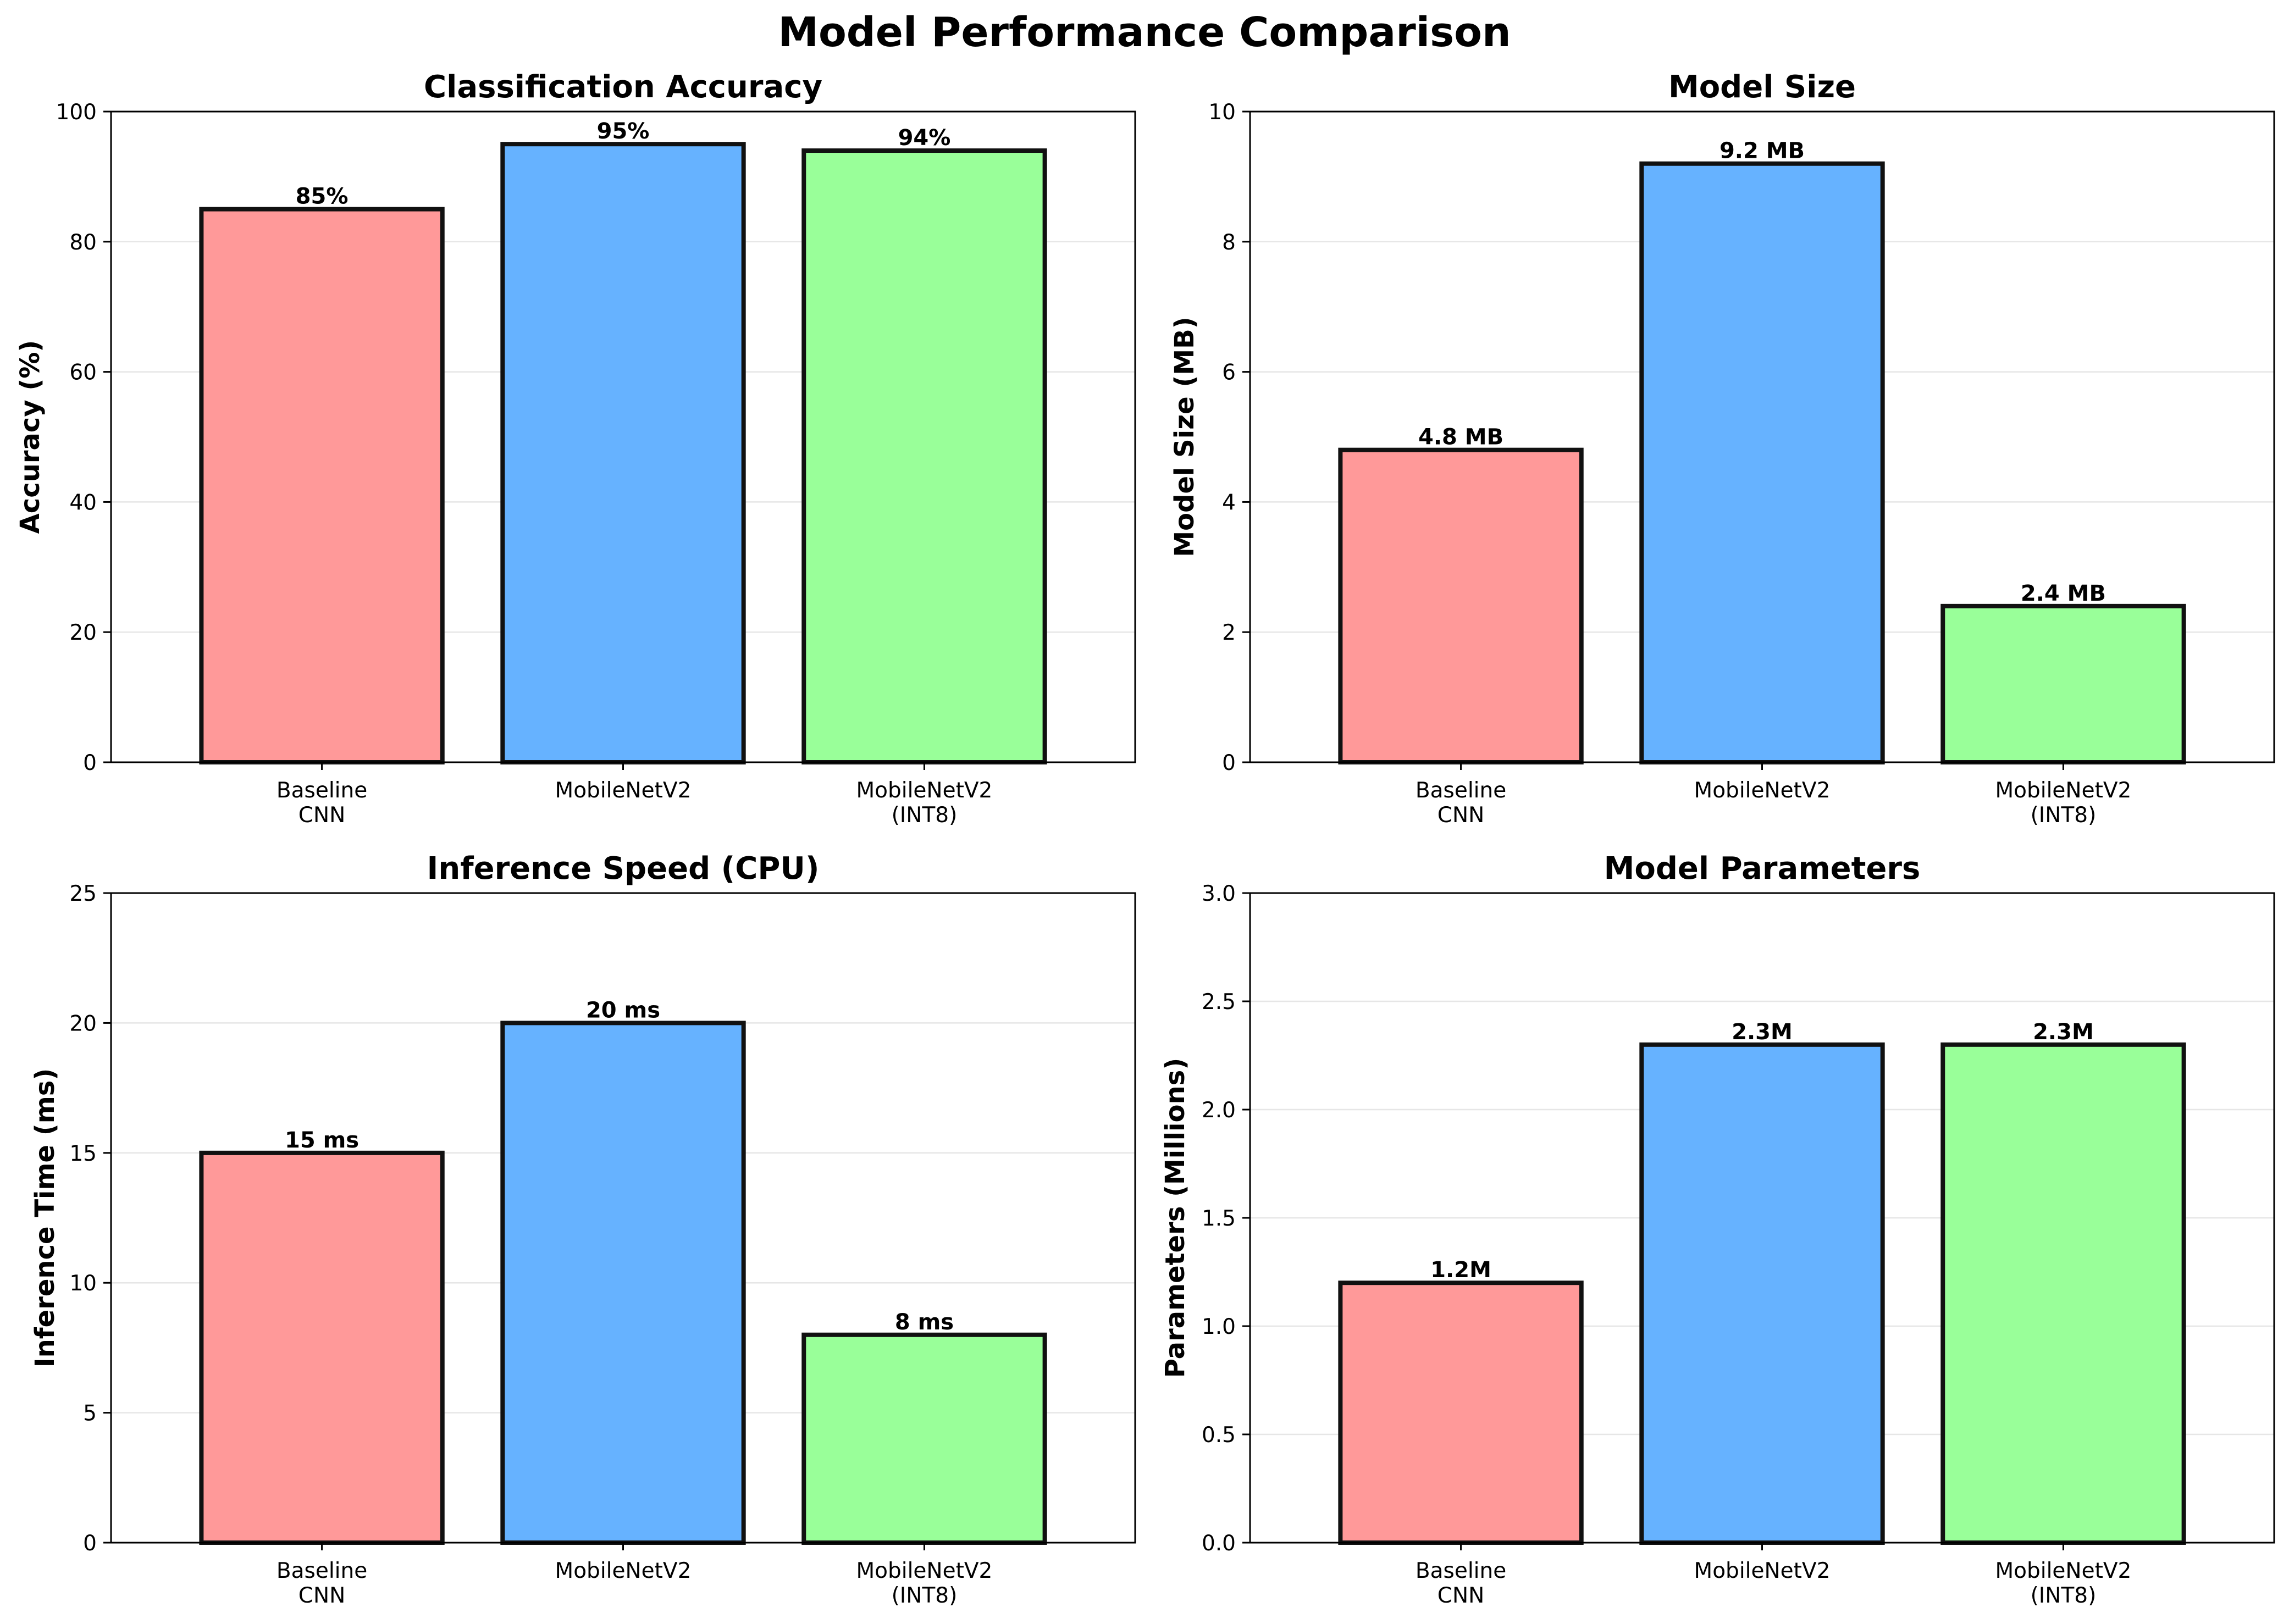  What do you see at coordinates (1460, 1270) in the screenshot?
I see `data-label: 1.2M` at bounding box center [1460, 1270].